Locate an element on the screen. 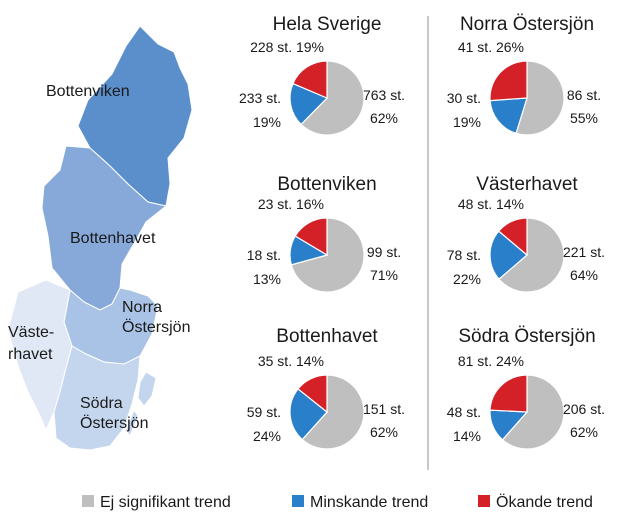 Image resolution: width=627 pixels, height=526 pixels. pie-label-ej-count: 151 st. is located at coordinates (384, 409).